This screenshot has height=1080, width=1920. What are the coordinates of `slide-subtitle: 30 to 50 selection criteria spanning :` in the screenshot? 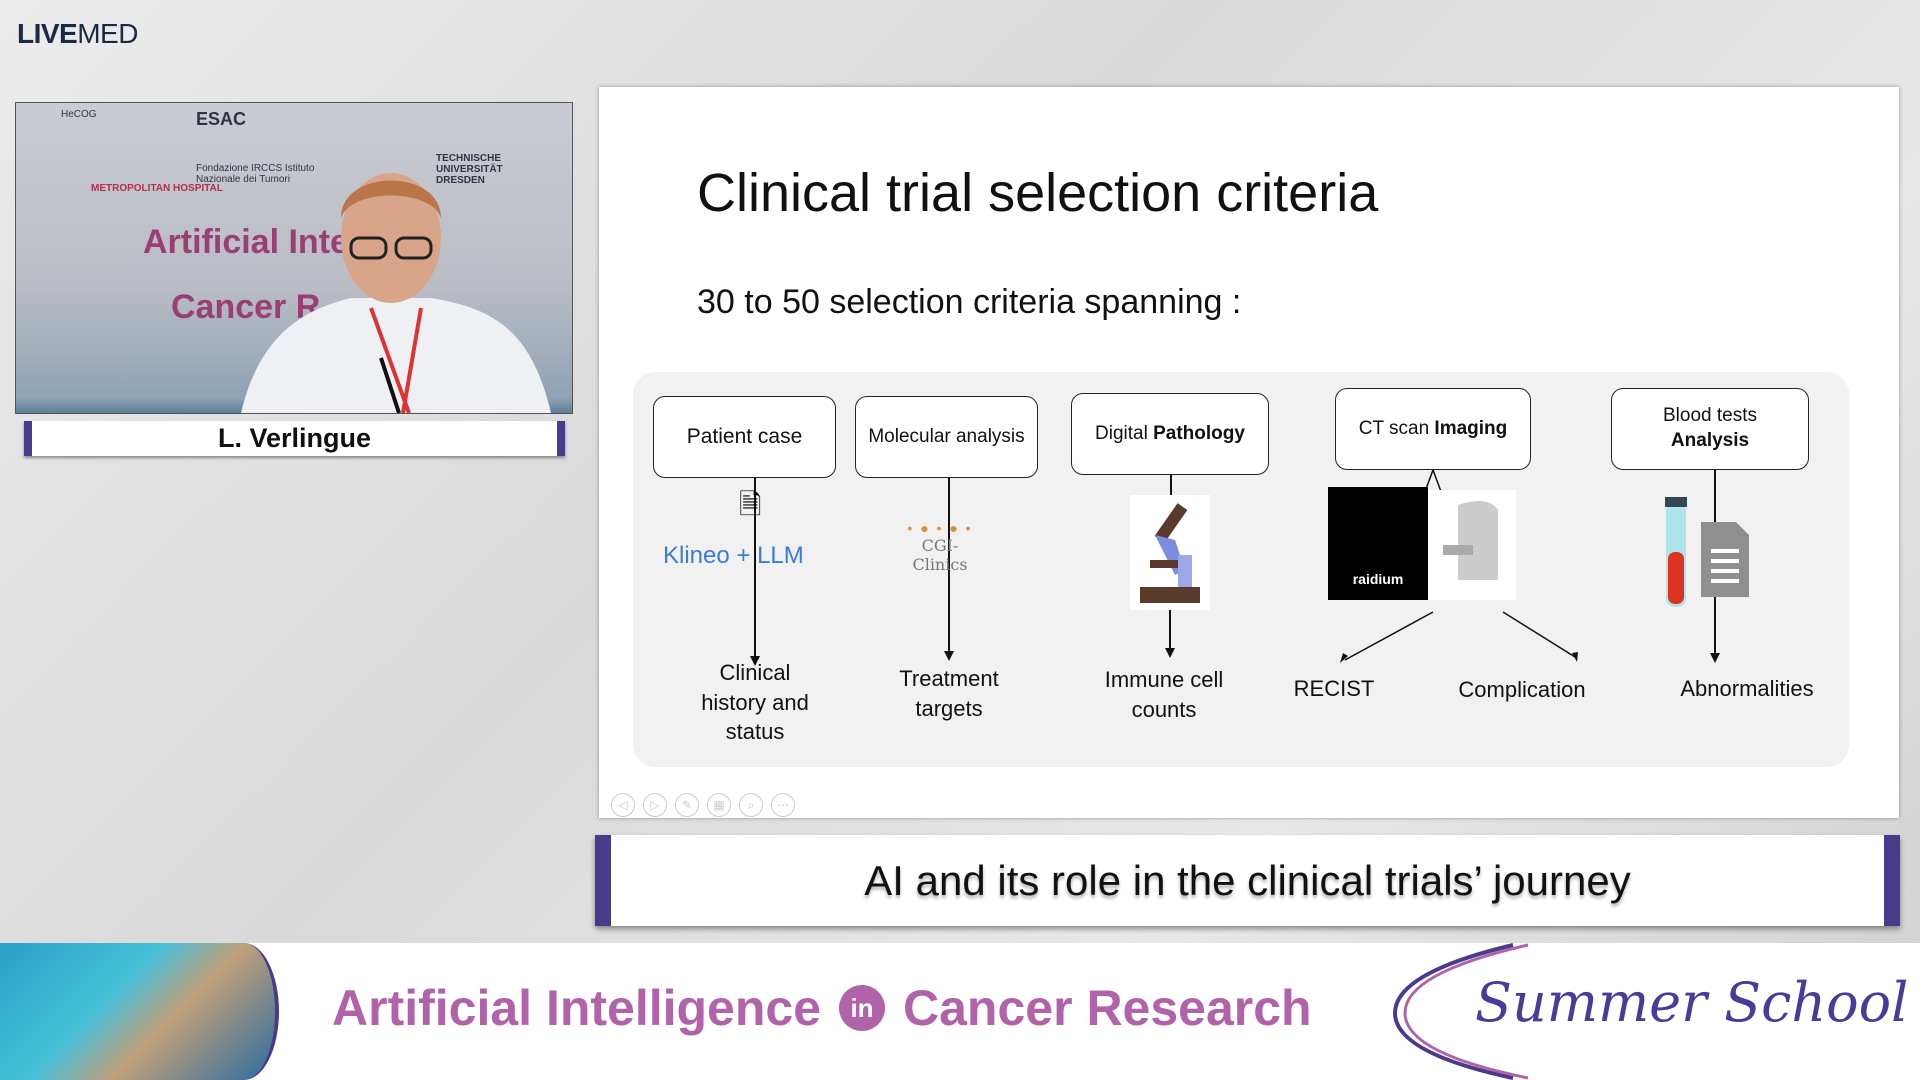 It's located at (969, 302).